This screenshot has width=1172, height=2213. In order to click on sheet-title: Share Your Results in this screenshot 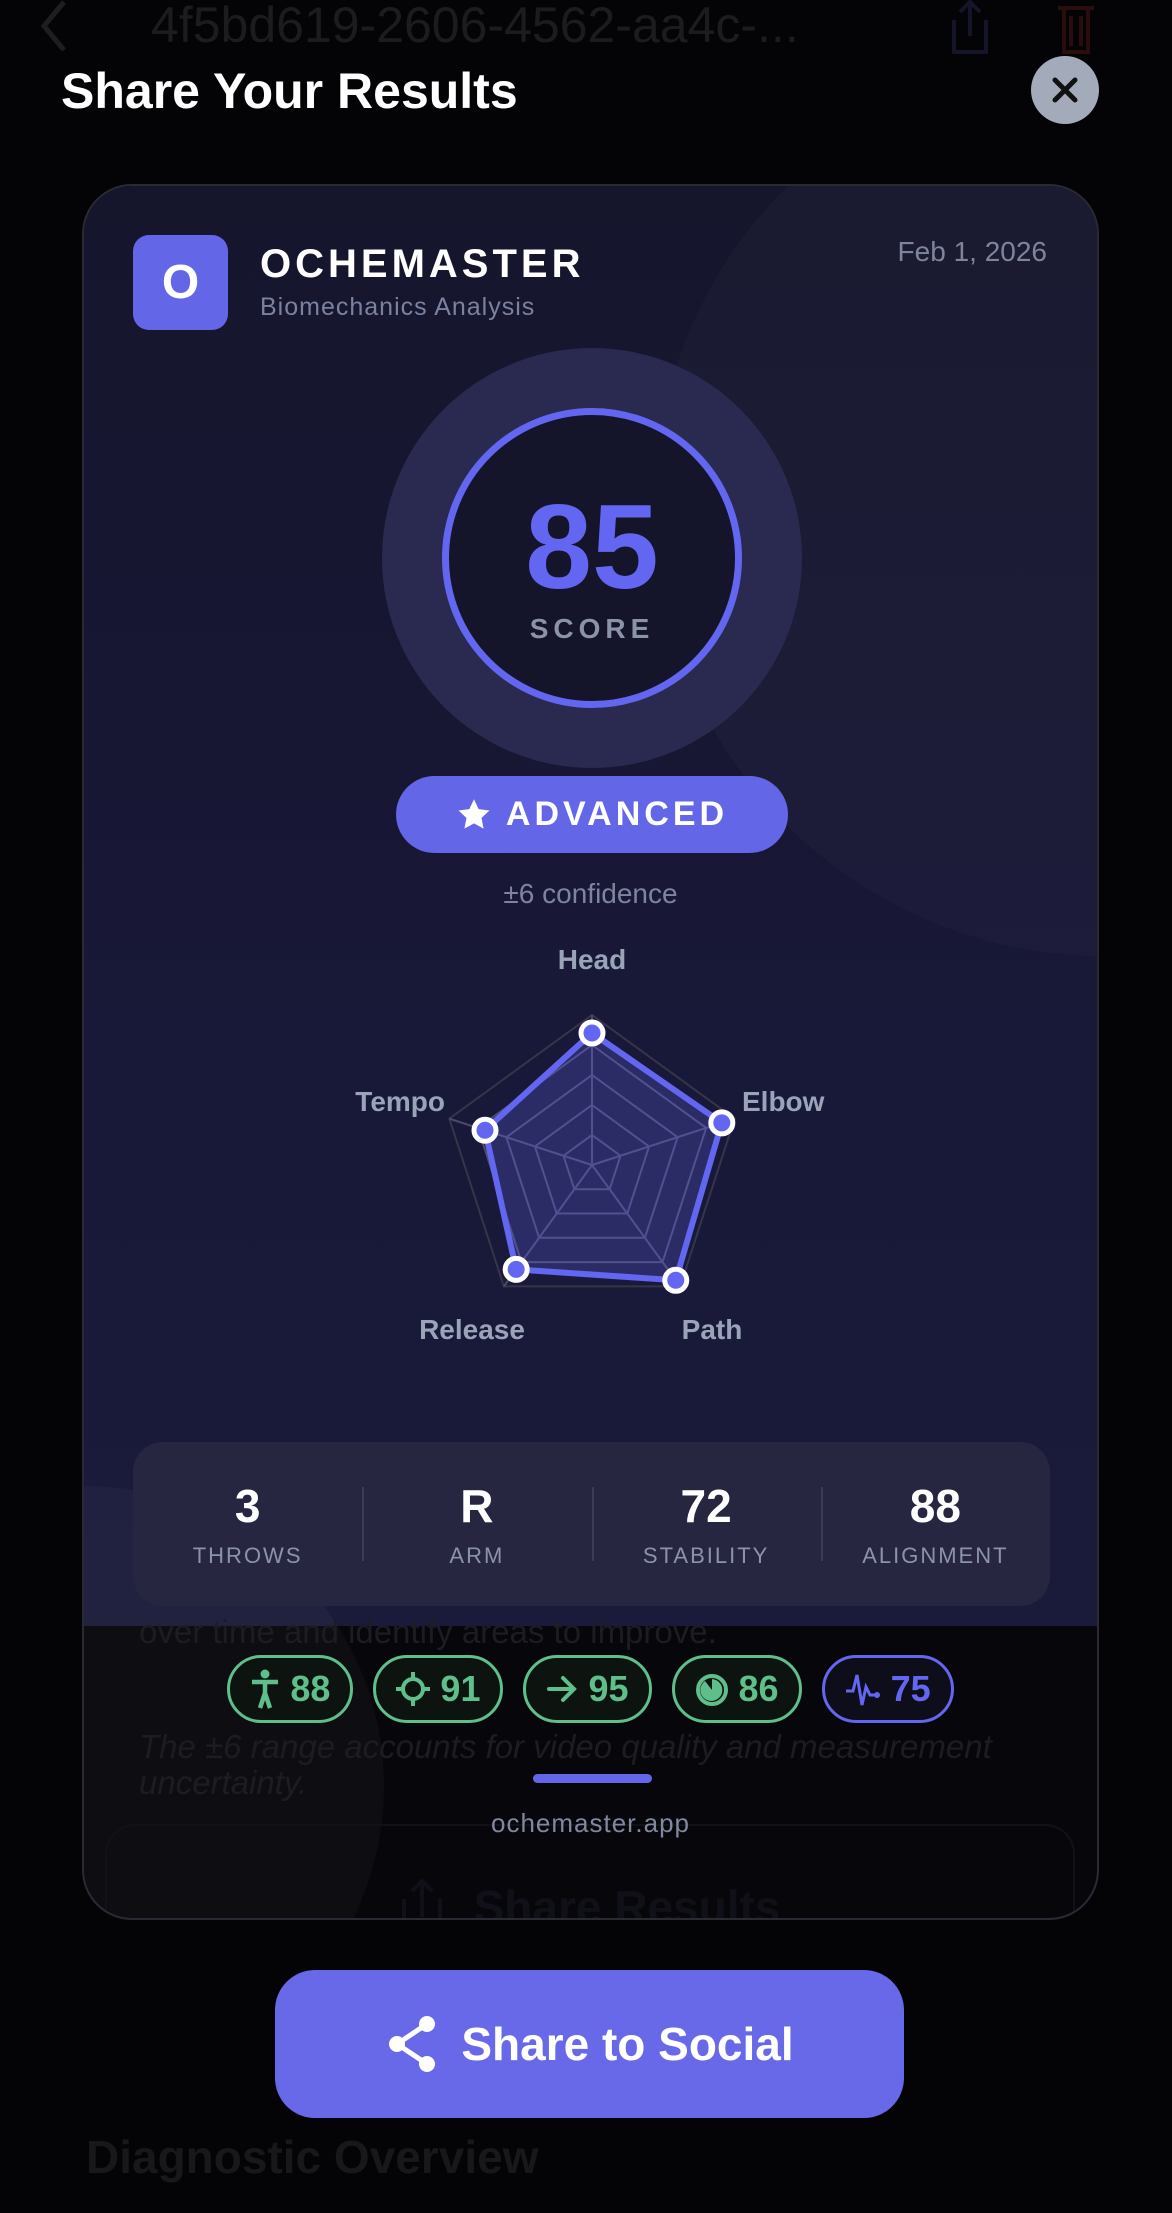, I will do `click(289, 91)`.